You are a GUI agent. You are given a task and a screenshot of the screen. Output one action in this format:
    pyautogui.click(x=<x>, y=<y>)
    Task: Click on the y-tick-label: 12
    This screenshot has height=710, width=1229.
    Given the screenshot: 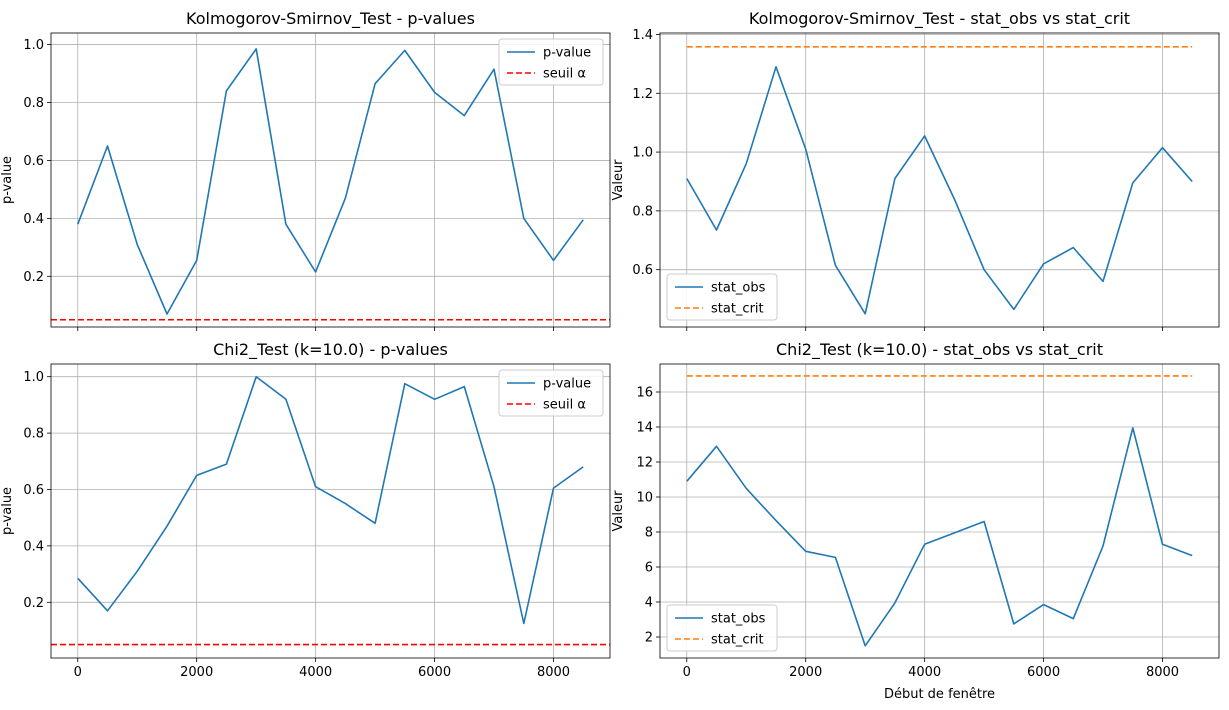 What is the action you would take?
    pyautogui.click(x=644, y=463)
    